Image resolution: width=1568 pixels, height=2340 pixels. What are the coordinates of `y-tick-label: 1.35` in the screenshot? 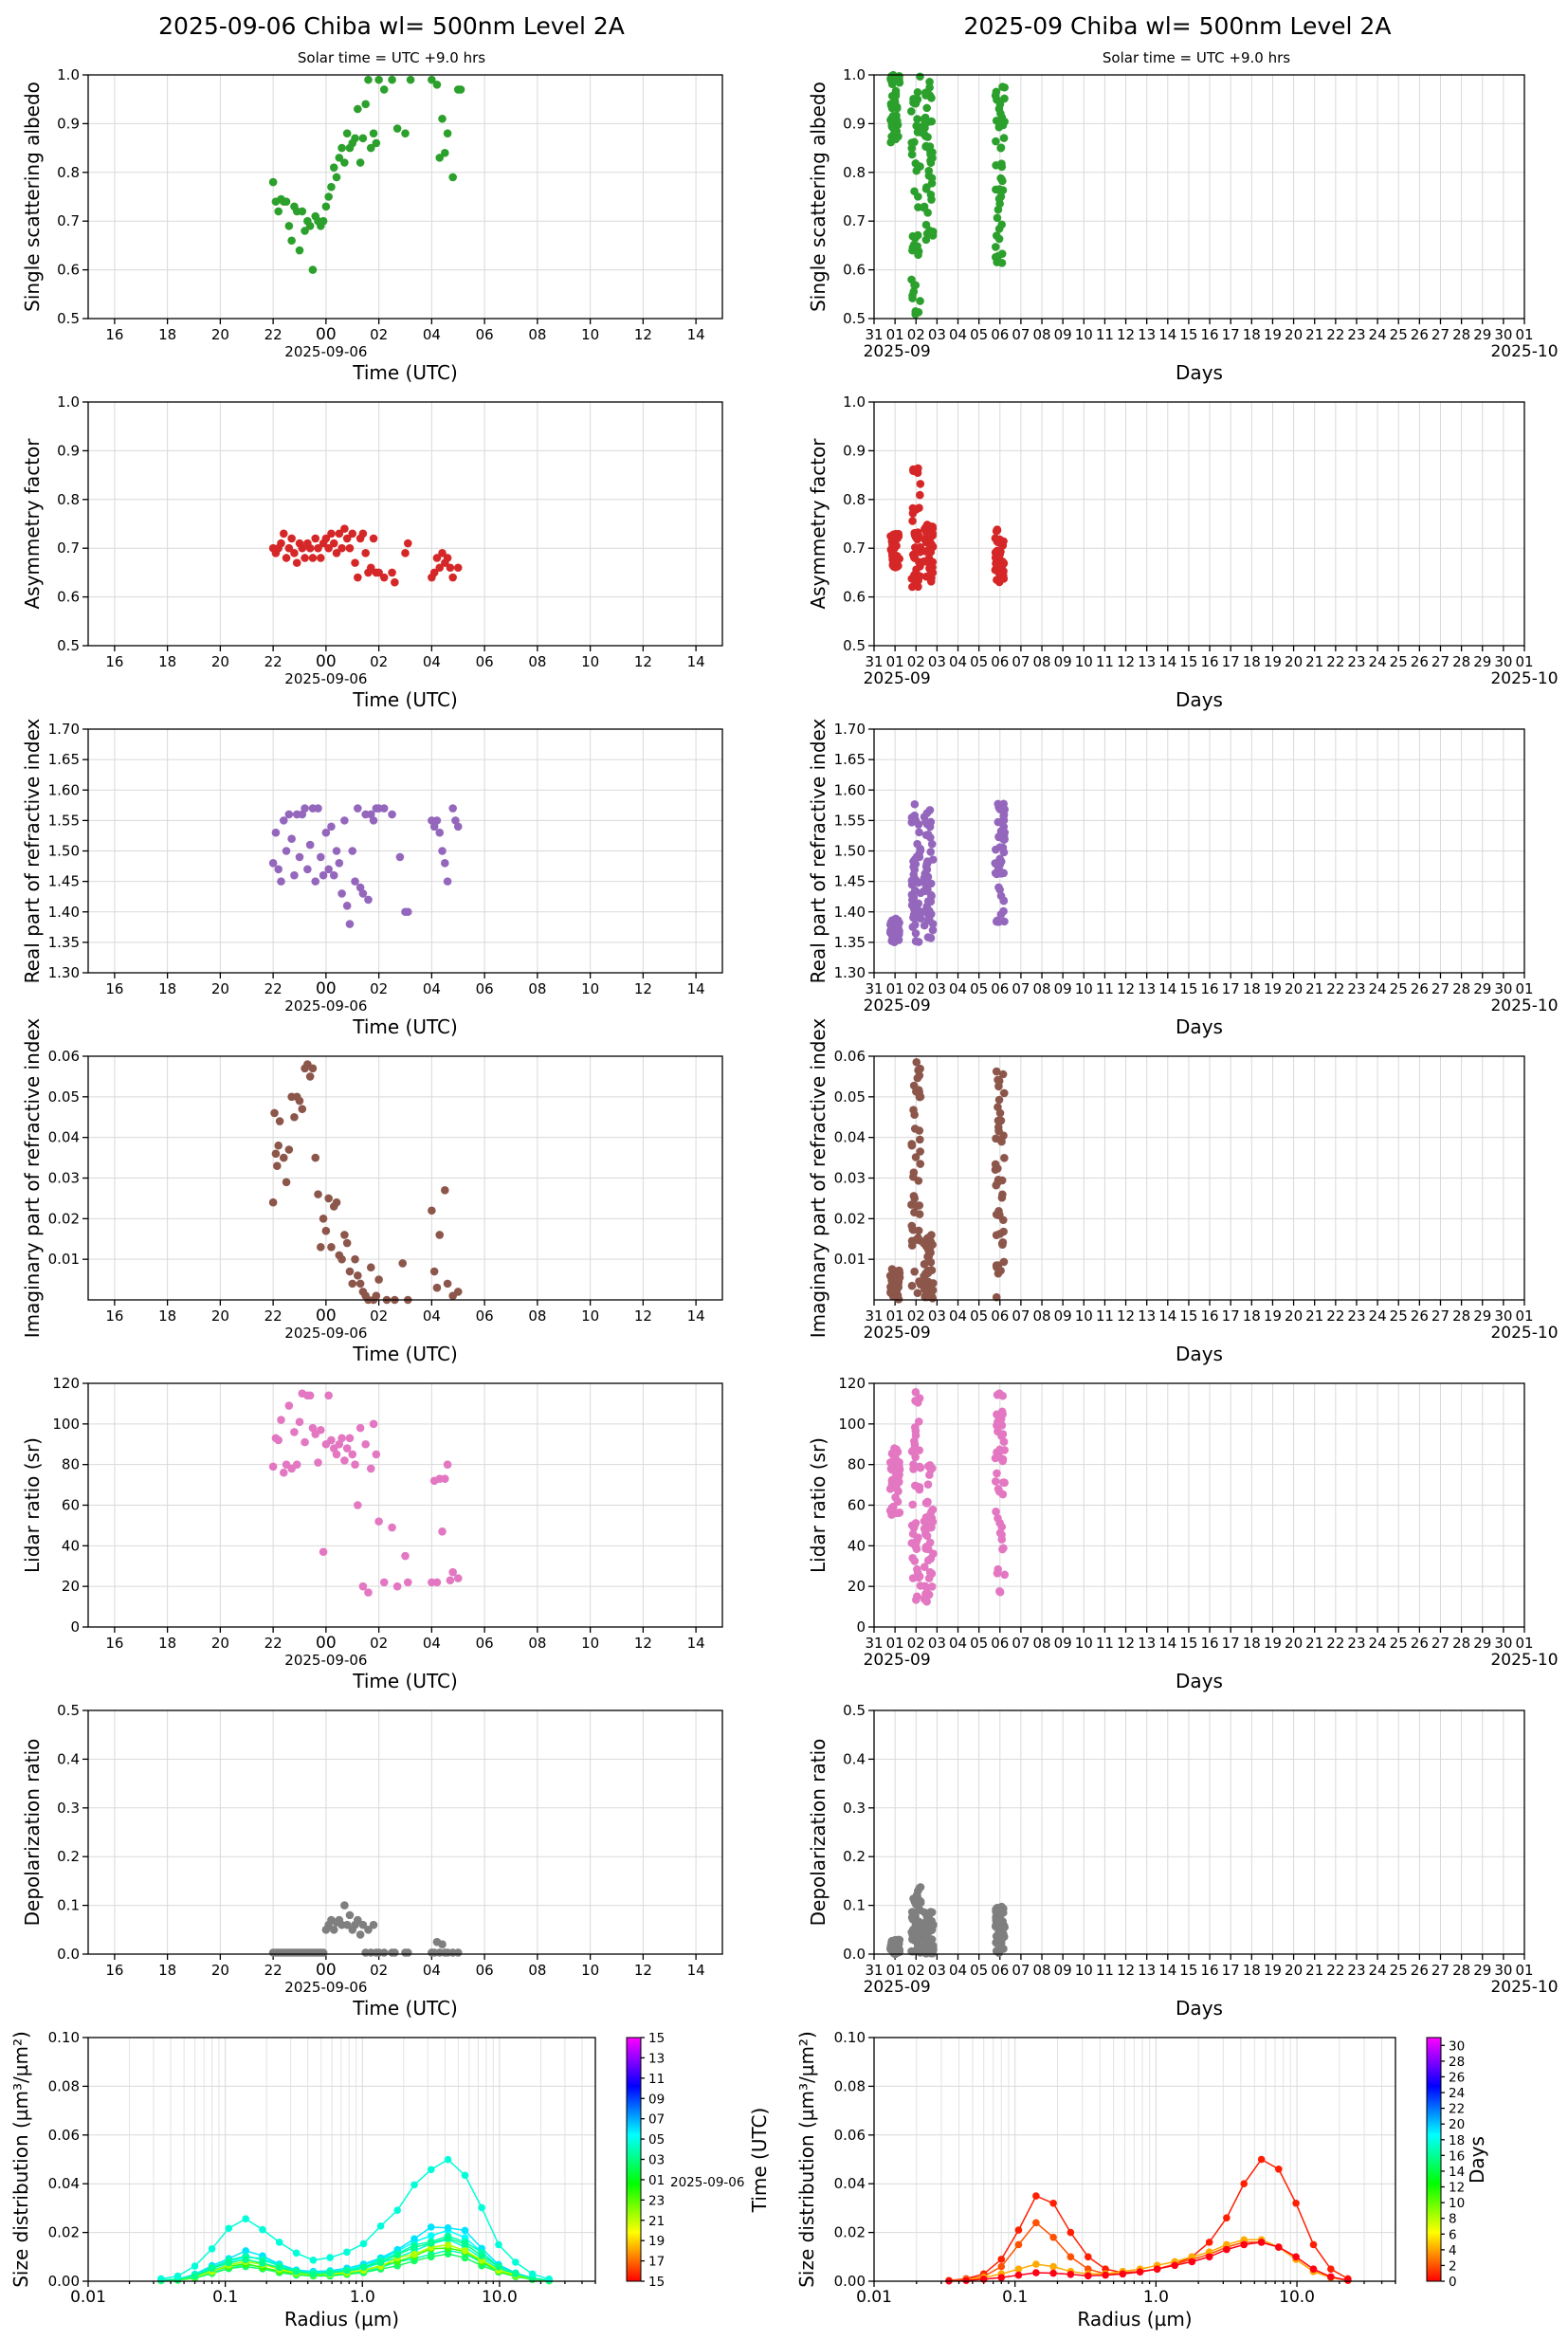 It's located at (64, 942).